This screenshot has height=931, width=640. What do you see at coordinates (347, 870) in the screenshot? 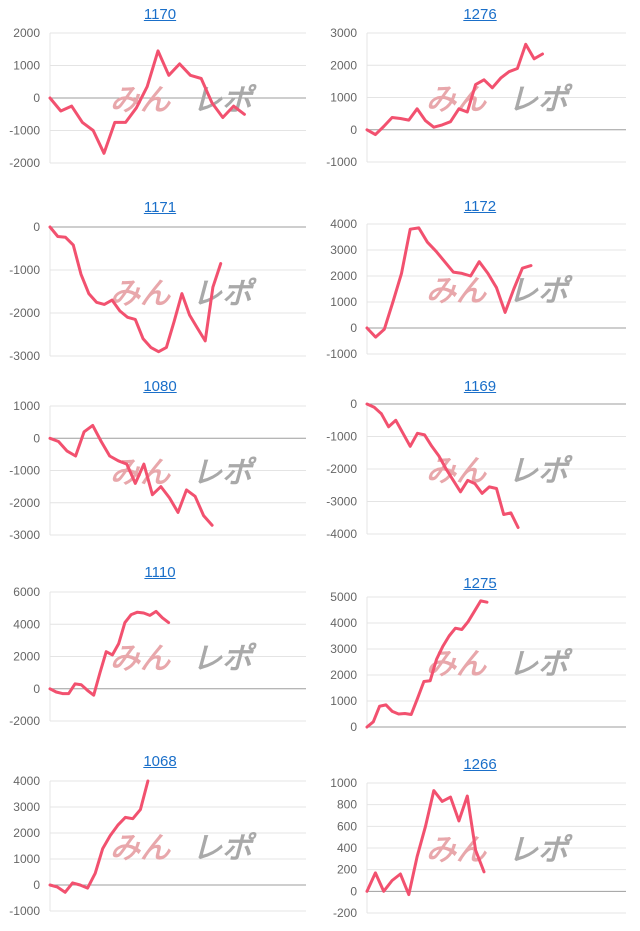
I see `y-tick-label: 200` at bounding box center [347, 870].